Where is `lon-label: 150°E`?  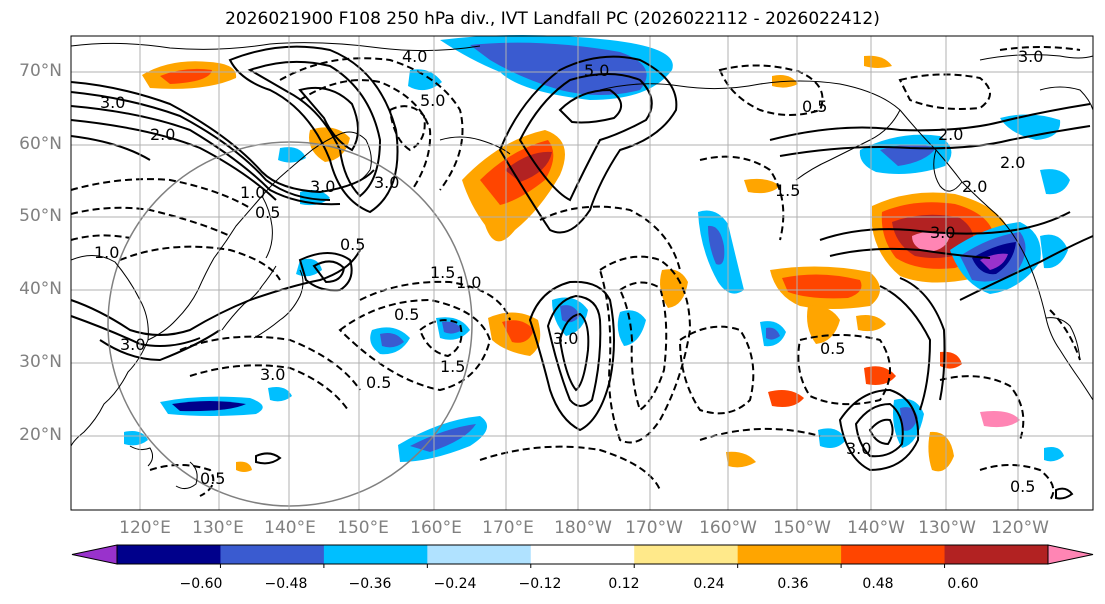 lon-label: 150°E is located at coordinates (363, 528).